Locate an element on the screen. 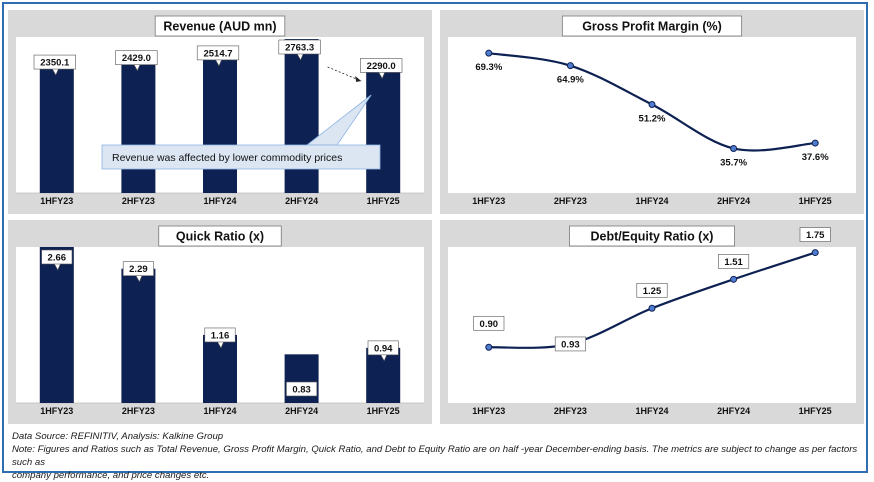 The height and width of the screenshot is (482, 874). data-label-text: 1.51 is located at coordinates (733, 262).